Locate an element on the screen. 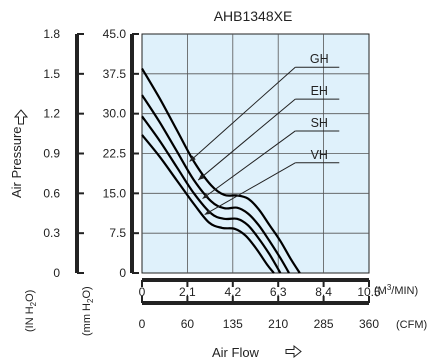 This screenshot has width=445, height=363. curve-label-vh: VH is located at coordinates (319, 155).